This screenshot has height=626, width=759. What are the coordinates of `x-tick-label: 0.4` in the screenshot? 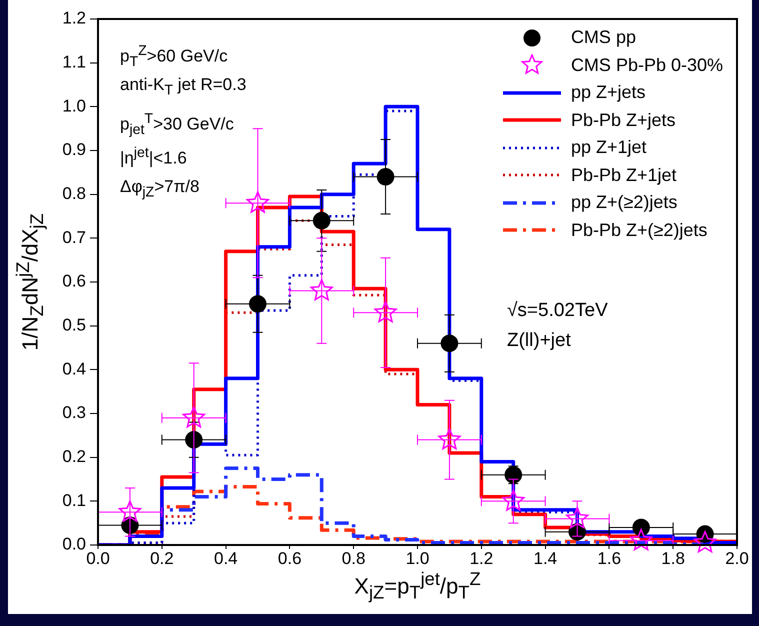 It's located at (226, 558).